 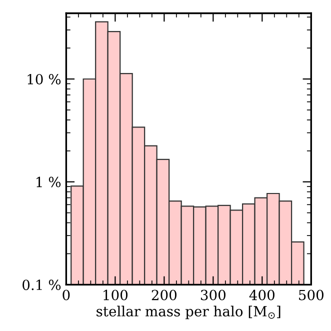 I want to click on y-tick-label: 10 %, so click(x=44, y=79).